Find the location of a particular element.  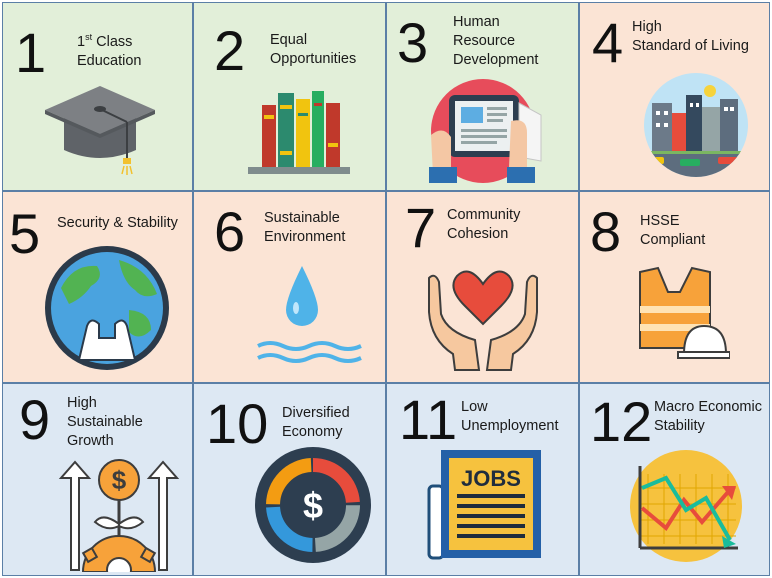

tile-label: High Standard of Living is located at coordinates (690, 36).